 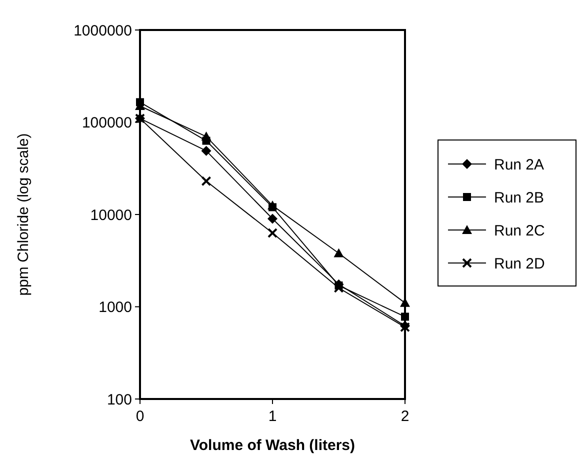 I want to click on legend-label: Run 2C, so click(x=520, y=231).